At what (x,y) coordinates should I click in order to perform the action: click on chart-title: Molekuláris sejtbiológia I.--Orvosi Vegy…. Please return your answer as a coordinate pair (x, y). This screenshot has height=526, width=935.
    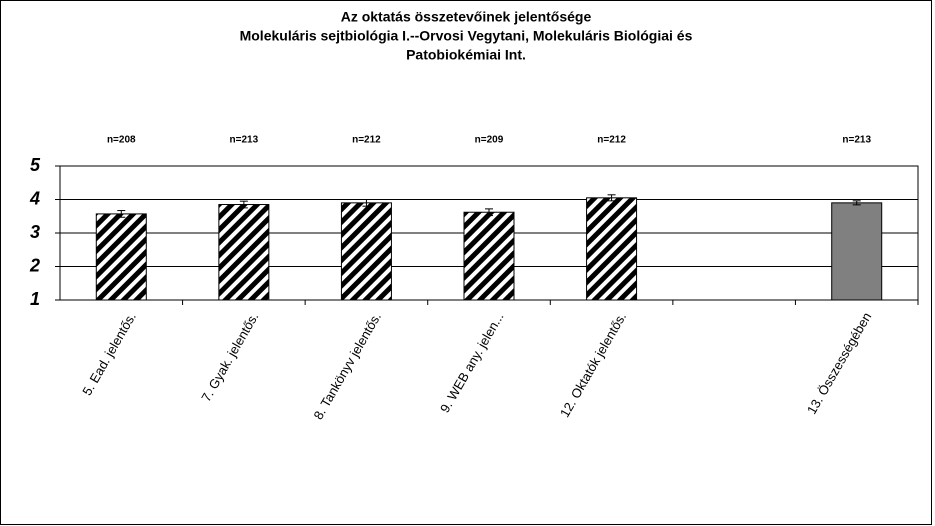
    Looking at the image, I should click on (466, 36).